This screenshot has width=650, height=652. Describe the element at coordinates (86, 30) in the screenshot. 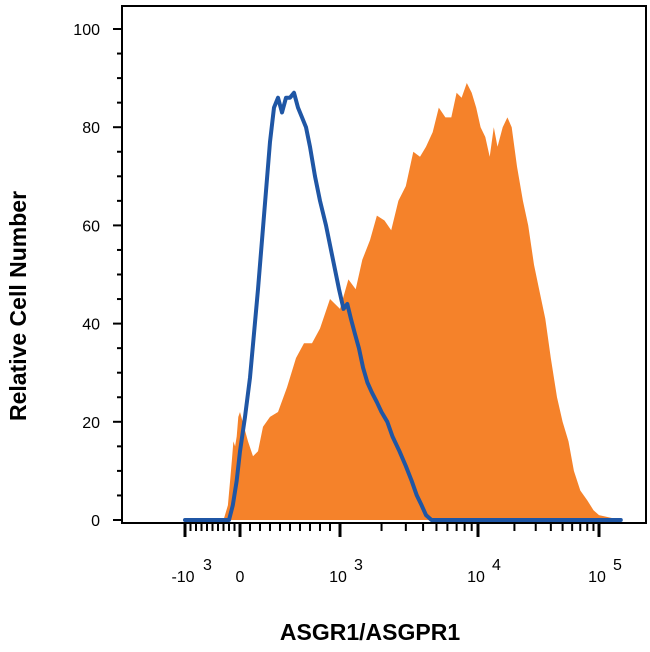

I see `y-tick-label: 100` at that location.